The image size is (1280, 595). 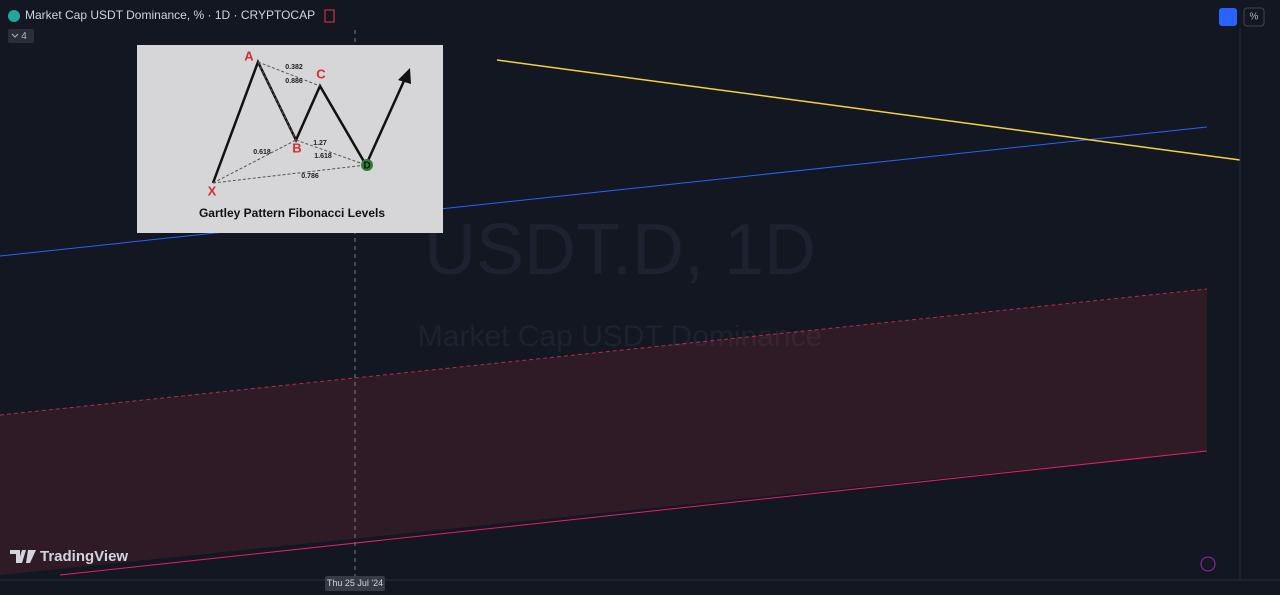 I want to click on flag-icon, so click(x=329, y=16).